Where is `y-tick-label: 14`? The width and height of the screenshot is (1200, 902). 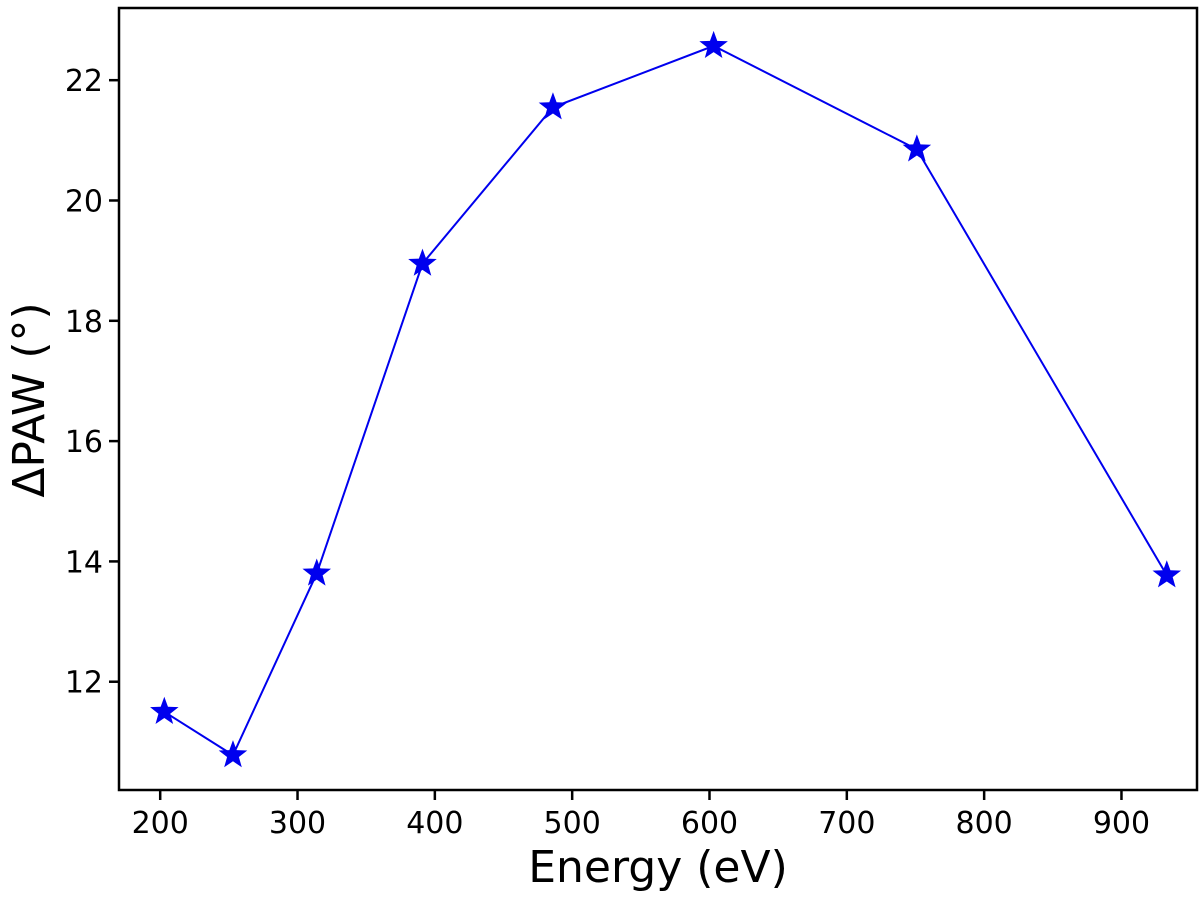
y-tick-label: 14 is located at coordinates (84, 562).